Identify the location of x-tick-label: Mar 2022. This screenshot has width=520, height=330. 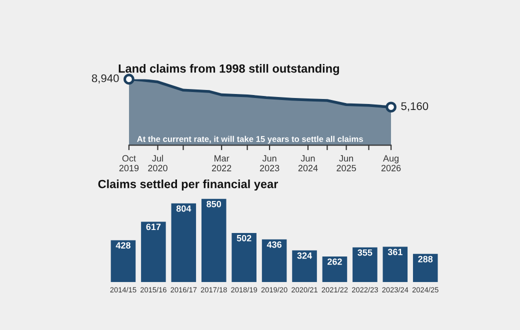
(222, 163).